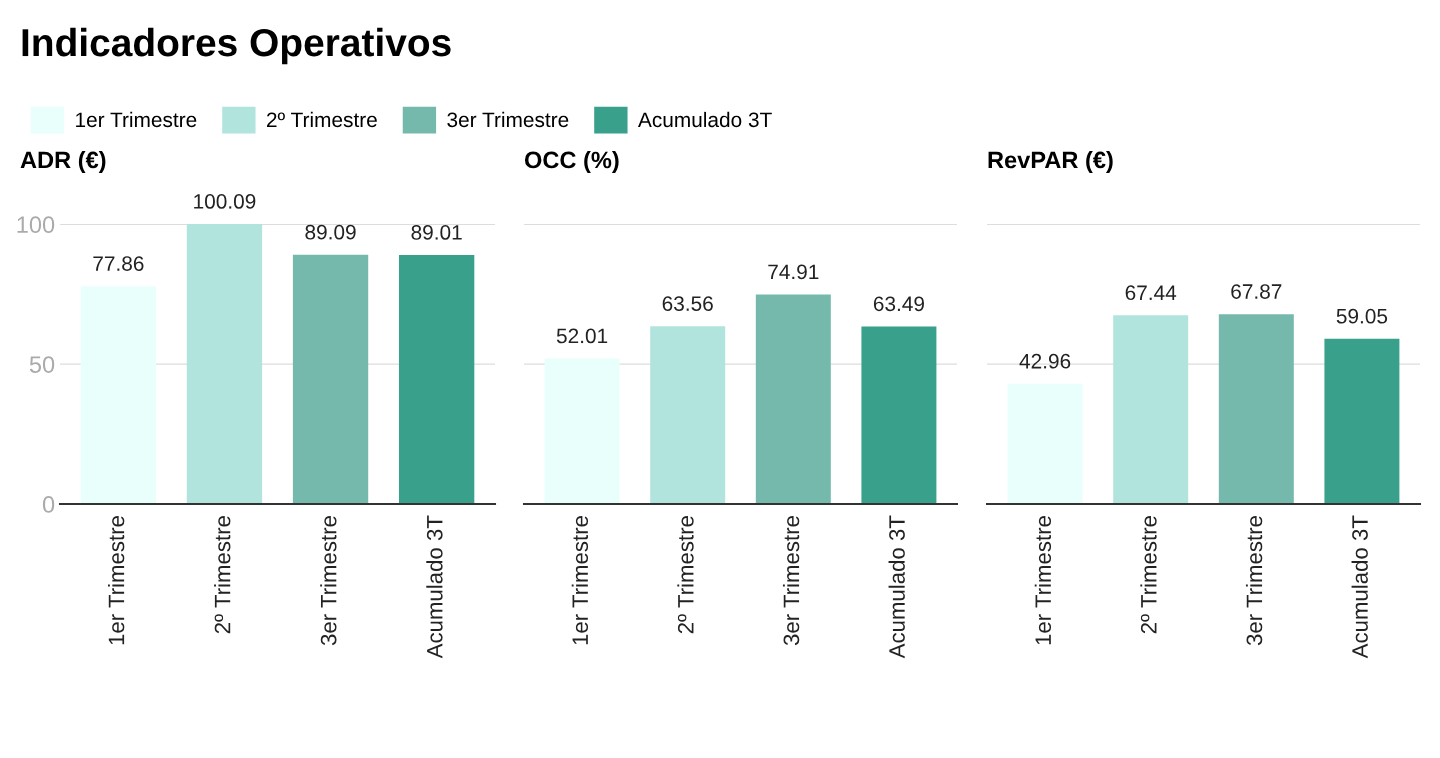 This screenshot has height=758, width=1440. I want to click on y-tick-label: 50, so click(42, 364).